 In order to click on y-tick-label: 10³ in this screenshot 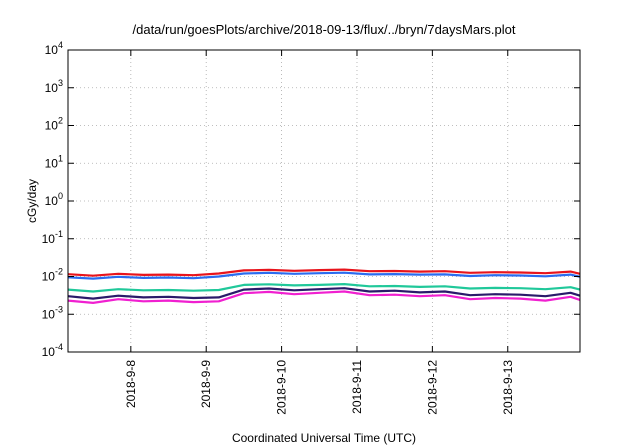, I will do `click(54, 86)`.